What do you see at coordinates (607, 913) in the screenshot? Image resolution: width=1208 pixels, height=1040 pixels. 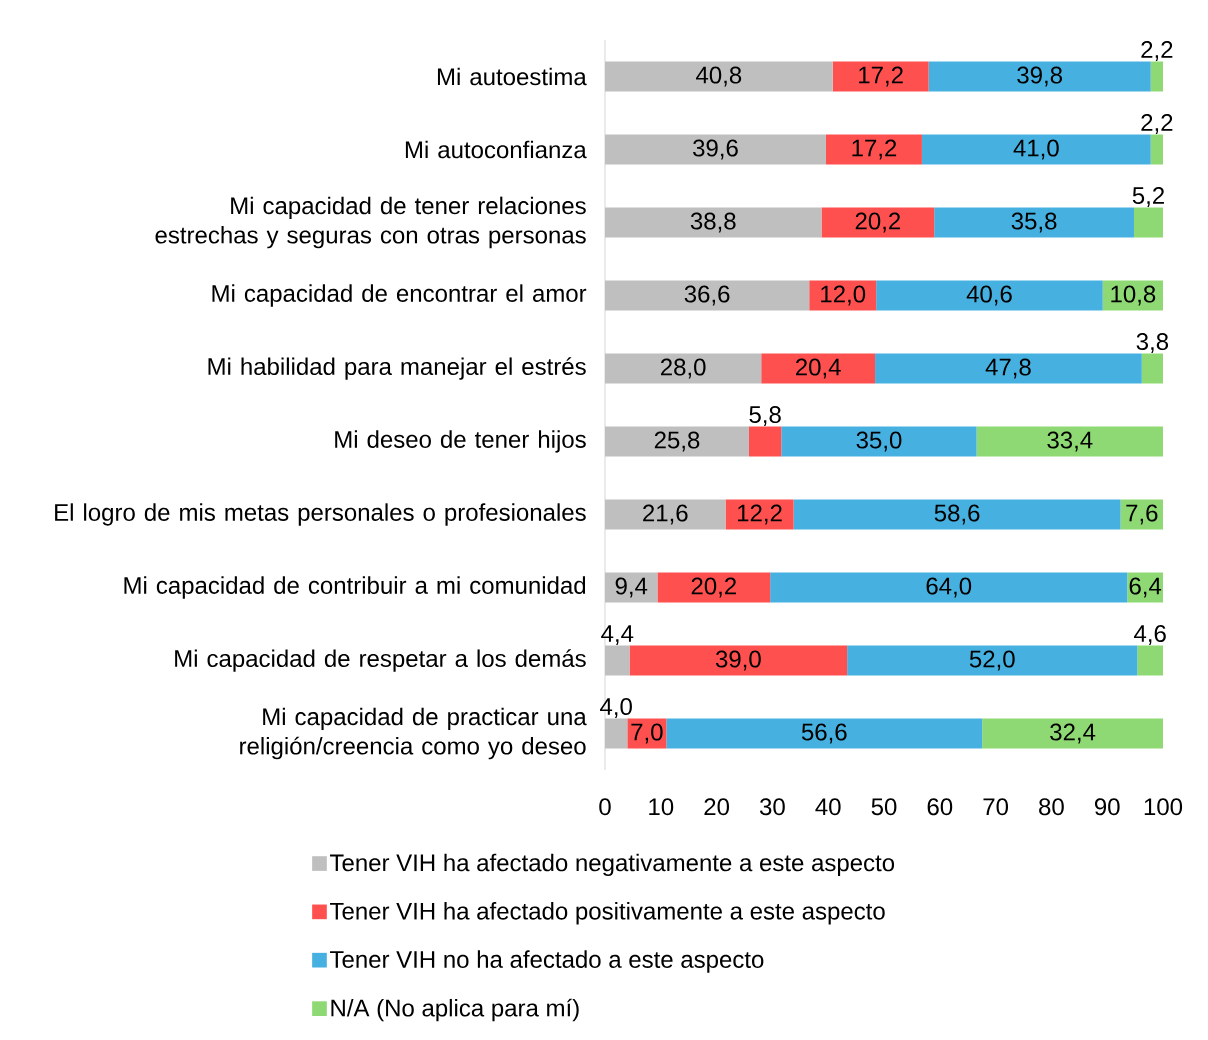 I see `legend-label: Tener VIH ha afectado positivamente a este aspecto` at bounding box center [607, 913].